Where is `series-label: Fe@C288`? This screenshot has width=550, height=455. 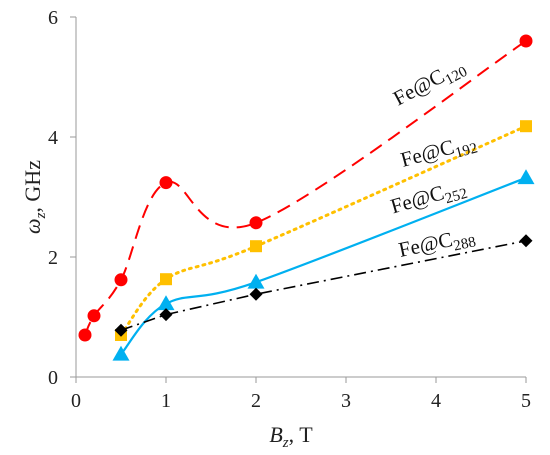 series-label: Fe@C288 is located at coordinates (436, 243).